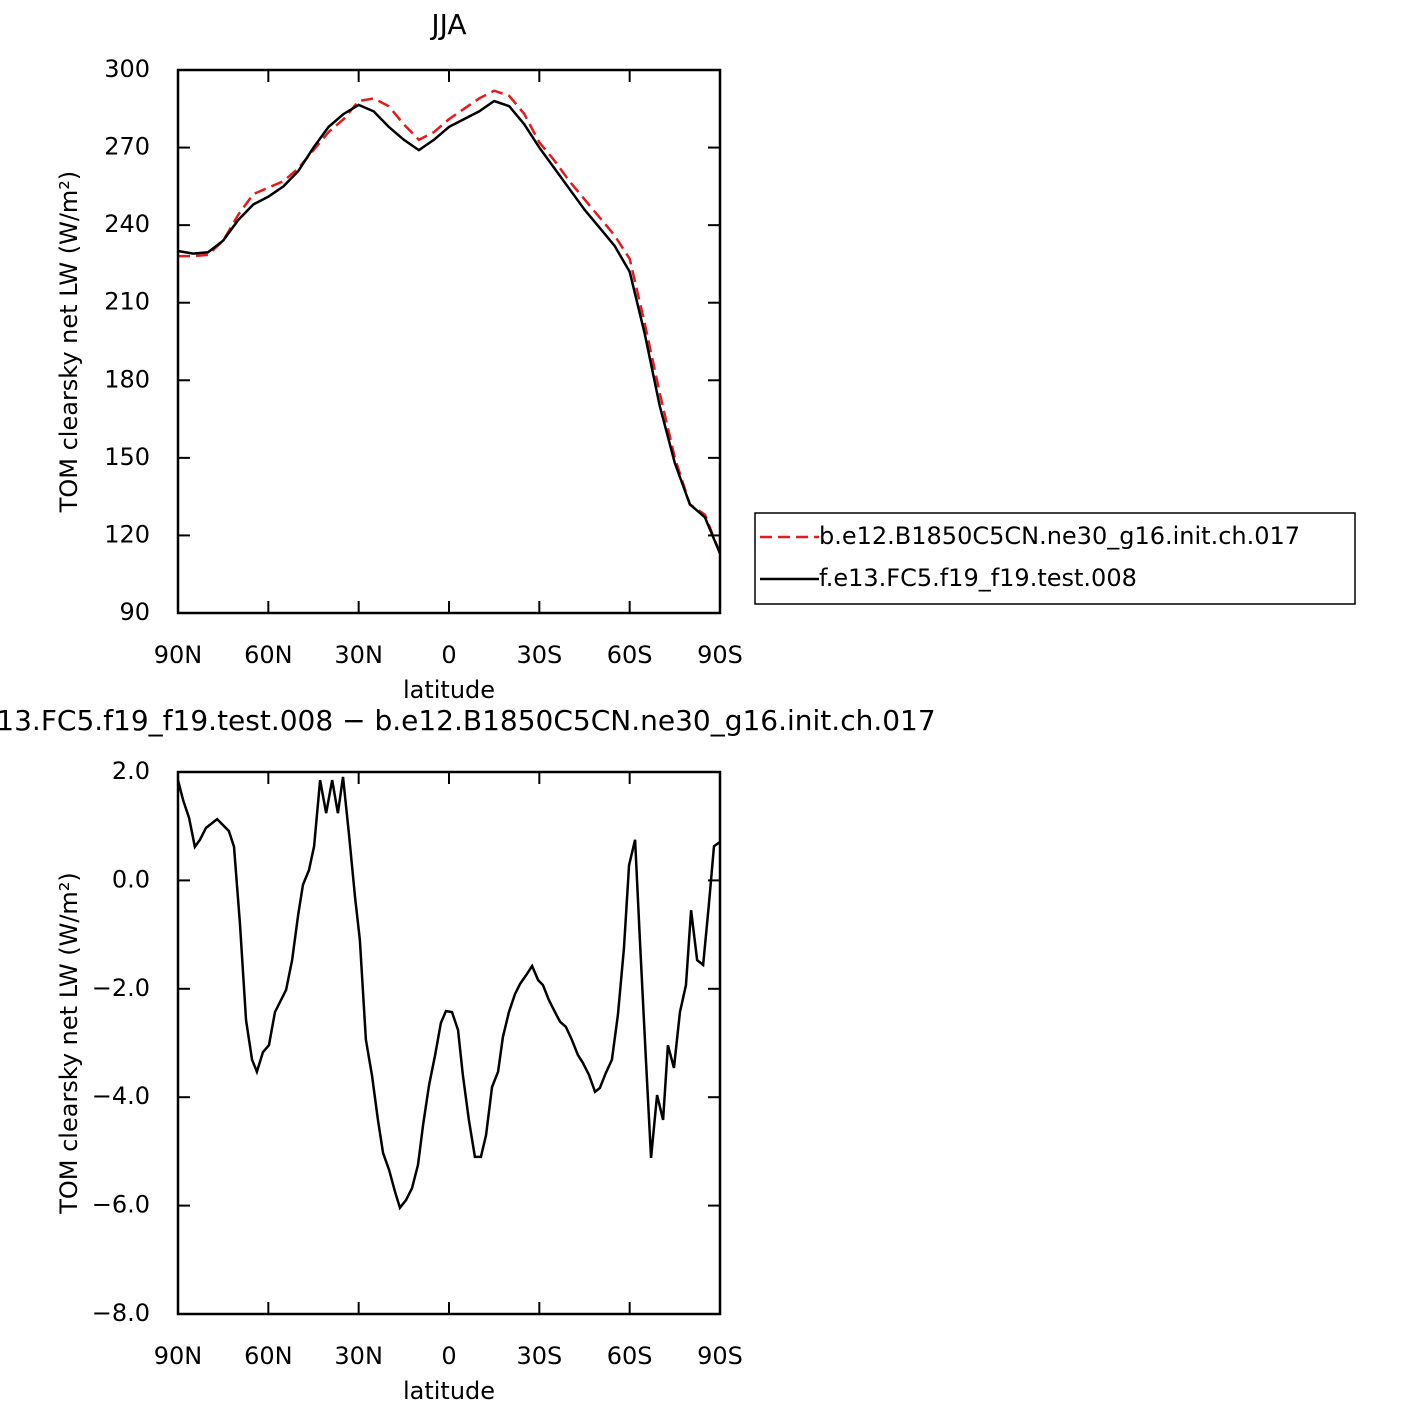 The width and height of the screenshot is (1413, 1413). Describe the element at coordinates (127, 457) in the screenshot. I see `y-tick-label: 150` at that location.